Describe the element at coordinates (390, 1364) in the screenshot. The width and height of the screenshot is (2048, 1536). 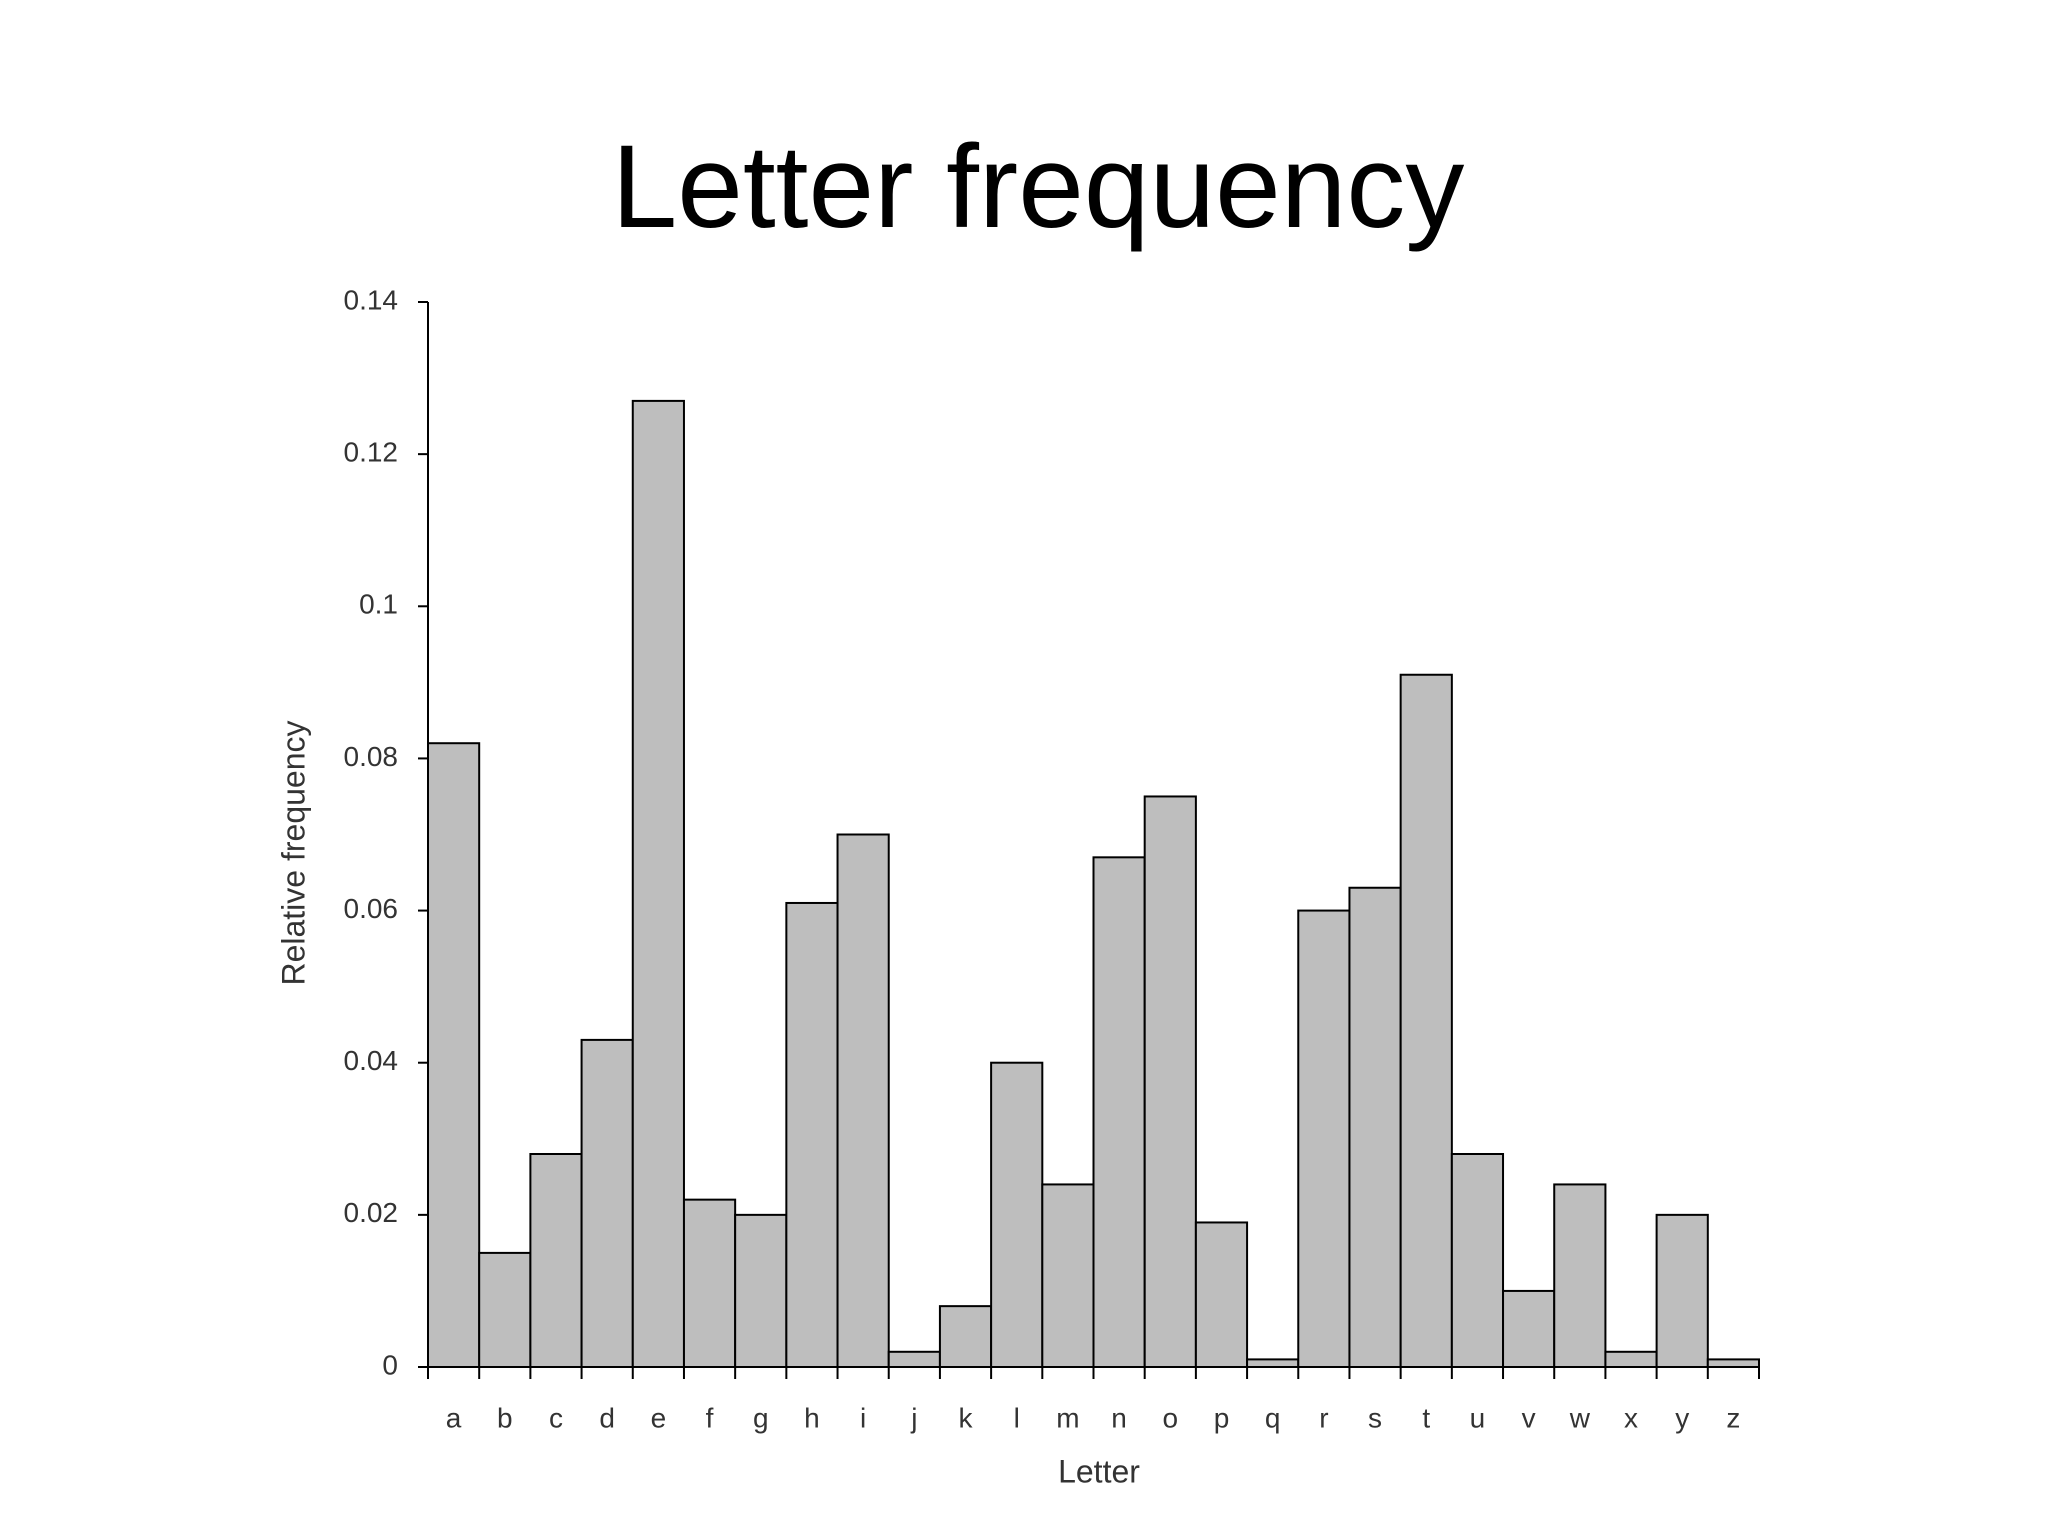
I see `y-tick-label: 0` at that location.